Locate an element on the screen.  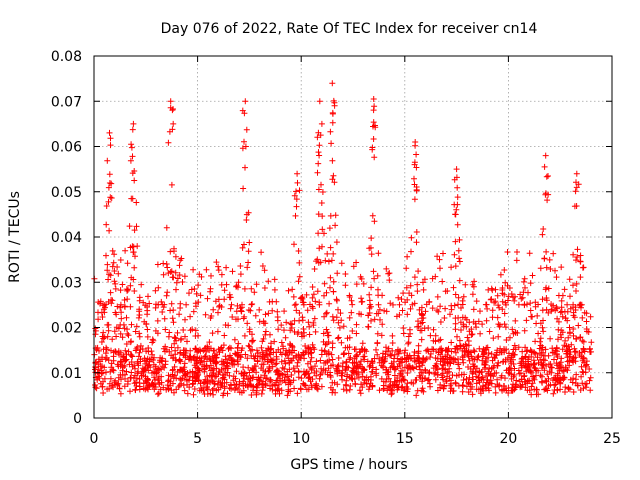
x-tick-label: 15 is located at coordinates (405, 439).